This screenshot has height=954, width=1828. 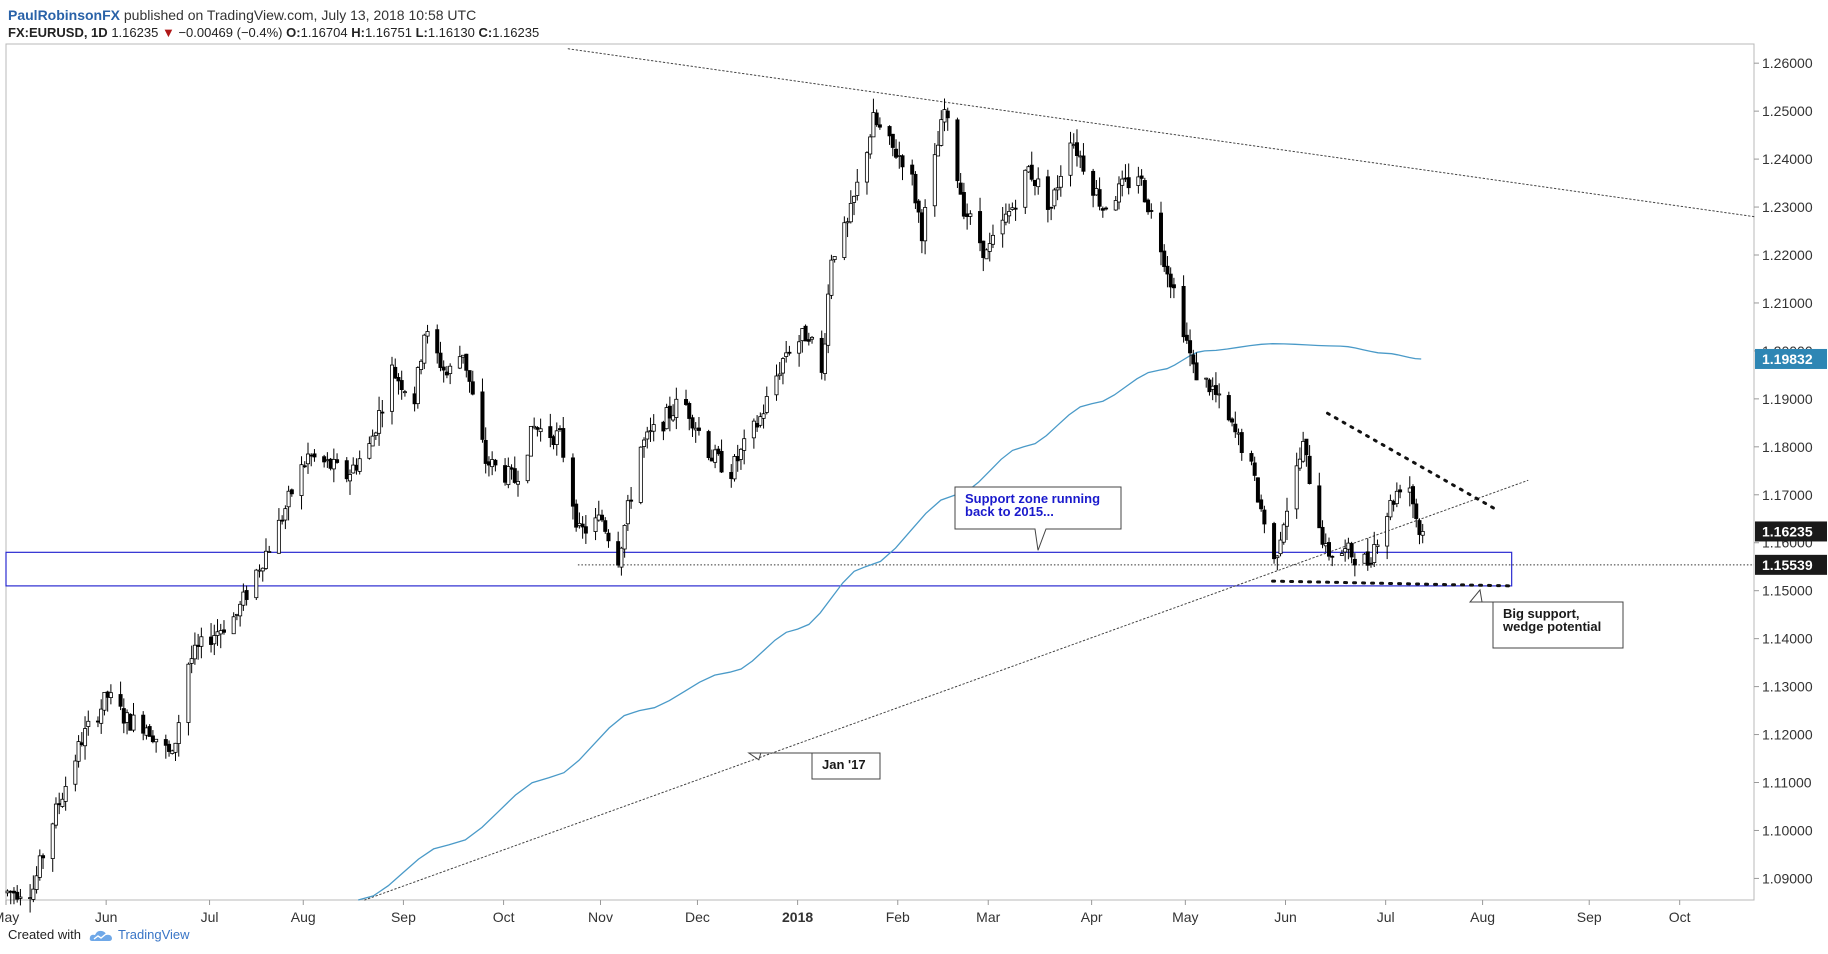 What do you see at coordinates (1787, 687) in the screenshot?
I see `price-tick-label: 1.13000` at bounding box center [1787, 687].